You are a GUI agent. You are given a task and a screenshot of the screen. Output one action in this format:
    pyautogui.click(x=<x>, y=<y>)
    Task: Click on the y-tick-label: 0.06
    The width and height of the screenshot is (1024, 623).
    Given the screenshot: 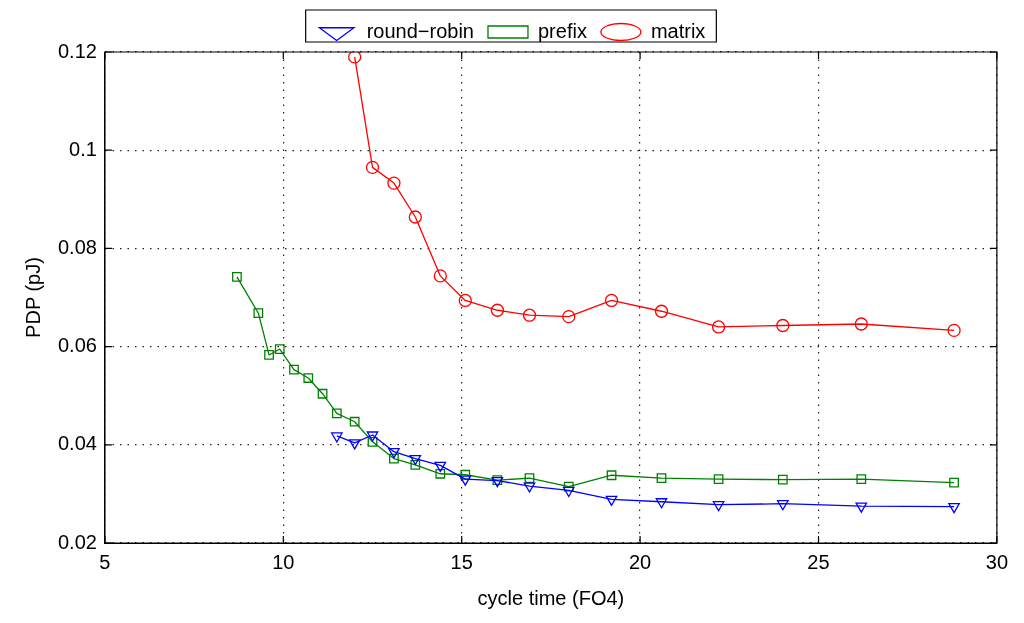 What is the action you would take?
    pyautogui.click(x=77, y=345)
    